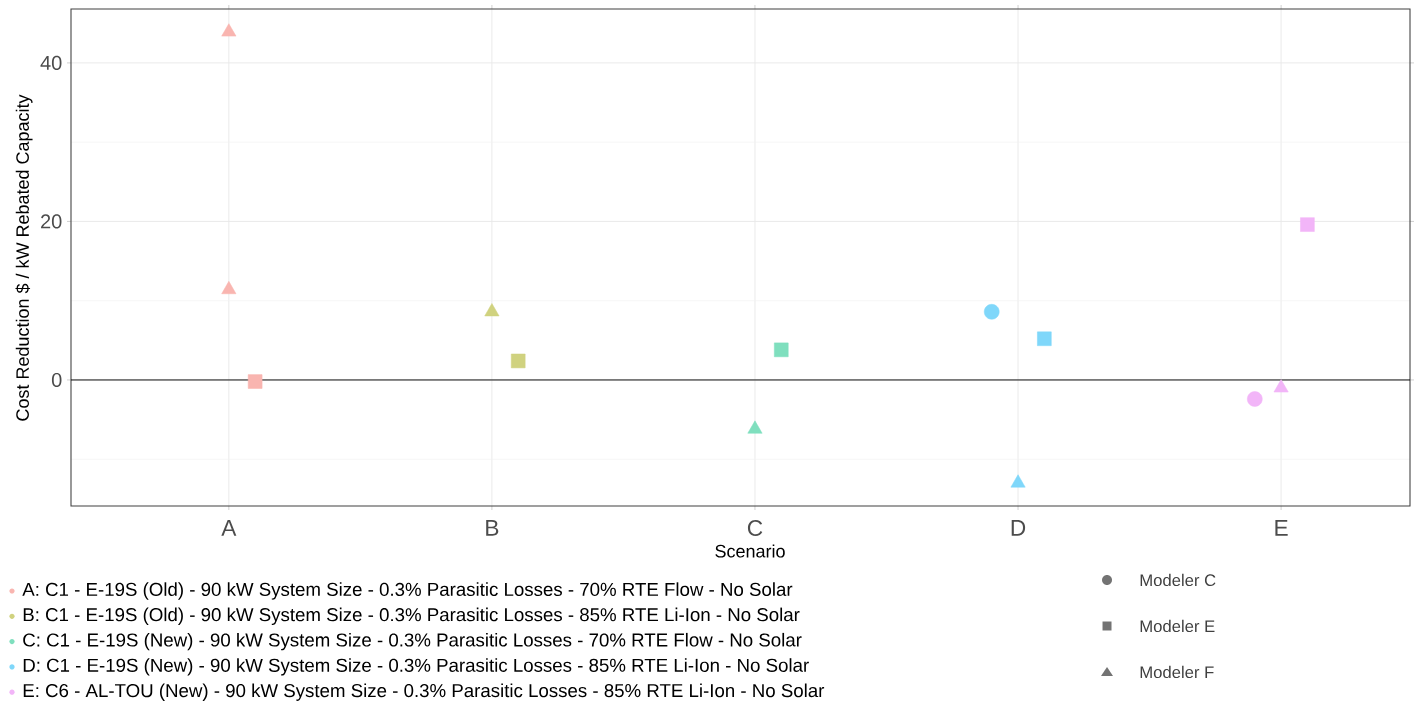 This screenshot has height=703, width=1420. Describe the element at coordinates (51, 221) in the screenshot. I see `y-tick-label: 20` at that location.